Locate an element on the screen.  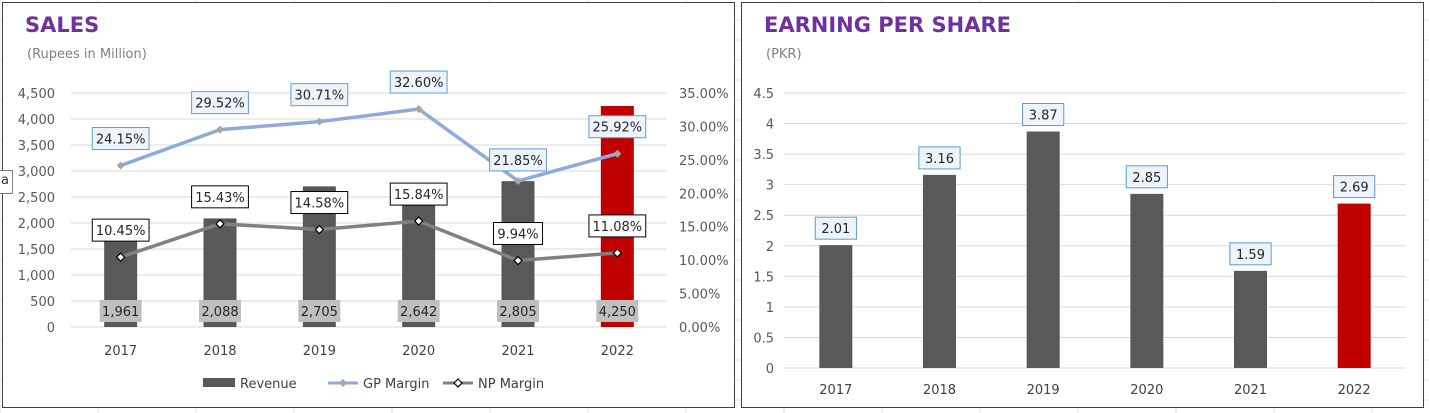
gp-margin-data-label: 30.71% is located at coordinates (320, 96).